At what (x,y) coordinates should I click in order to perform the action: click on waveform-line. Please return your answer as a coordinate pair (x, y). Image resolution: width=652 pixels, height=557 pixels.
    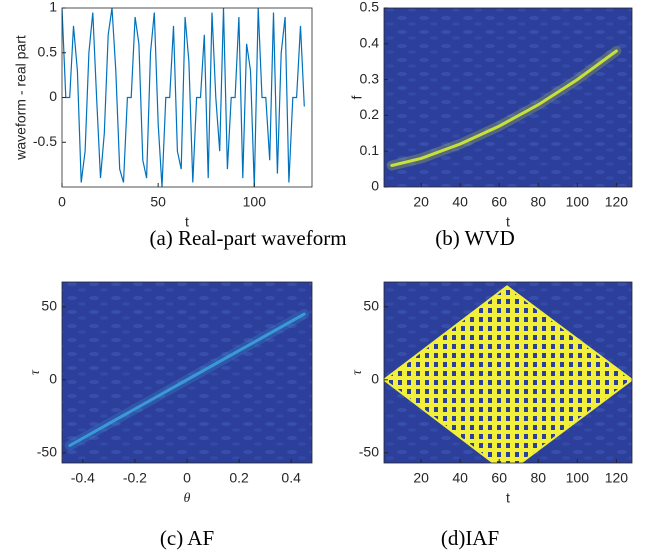
    Looking at the image, I should click on (183, 97).